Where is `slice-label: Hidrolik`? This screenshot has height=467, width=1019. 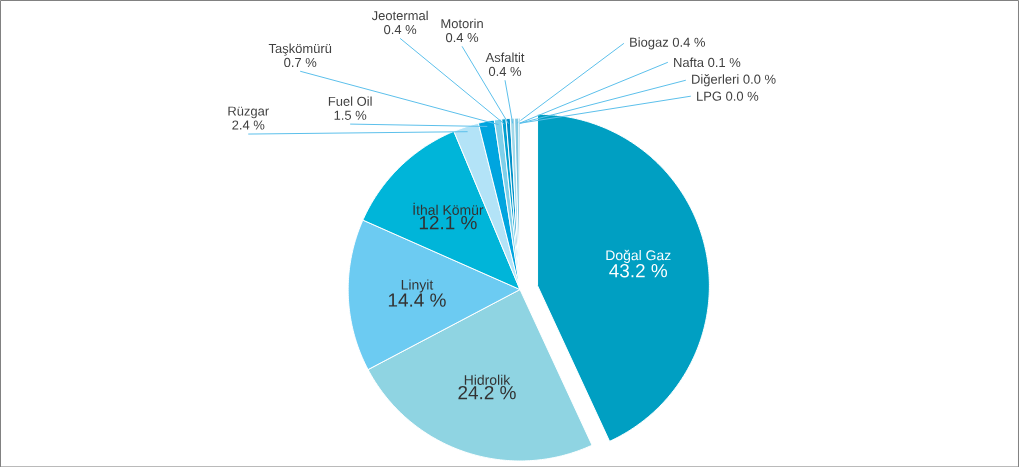
slice-label: Hidrolik is located at coordinates (487, 379).